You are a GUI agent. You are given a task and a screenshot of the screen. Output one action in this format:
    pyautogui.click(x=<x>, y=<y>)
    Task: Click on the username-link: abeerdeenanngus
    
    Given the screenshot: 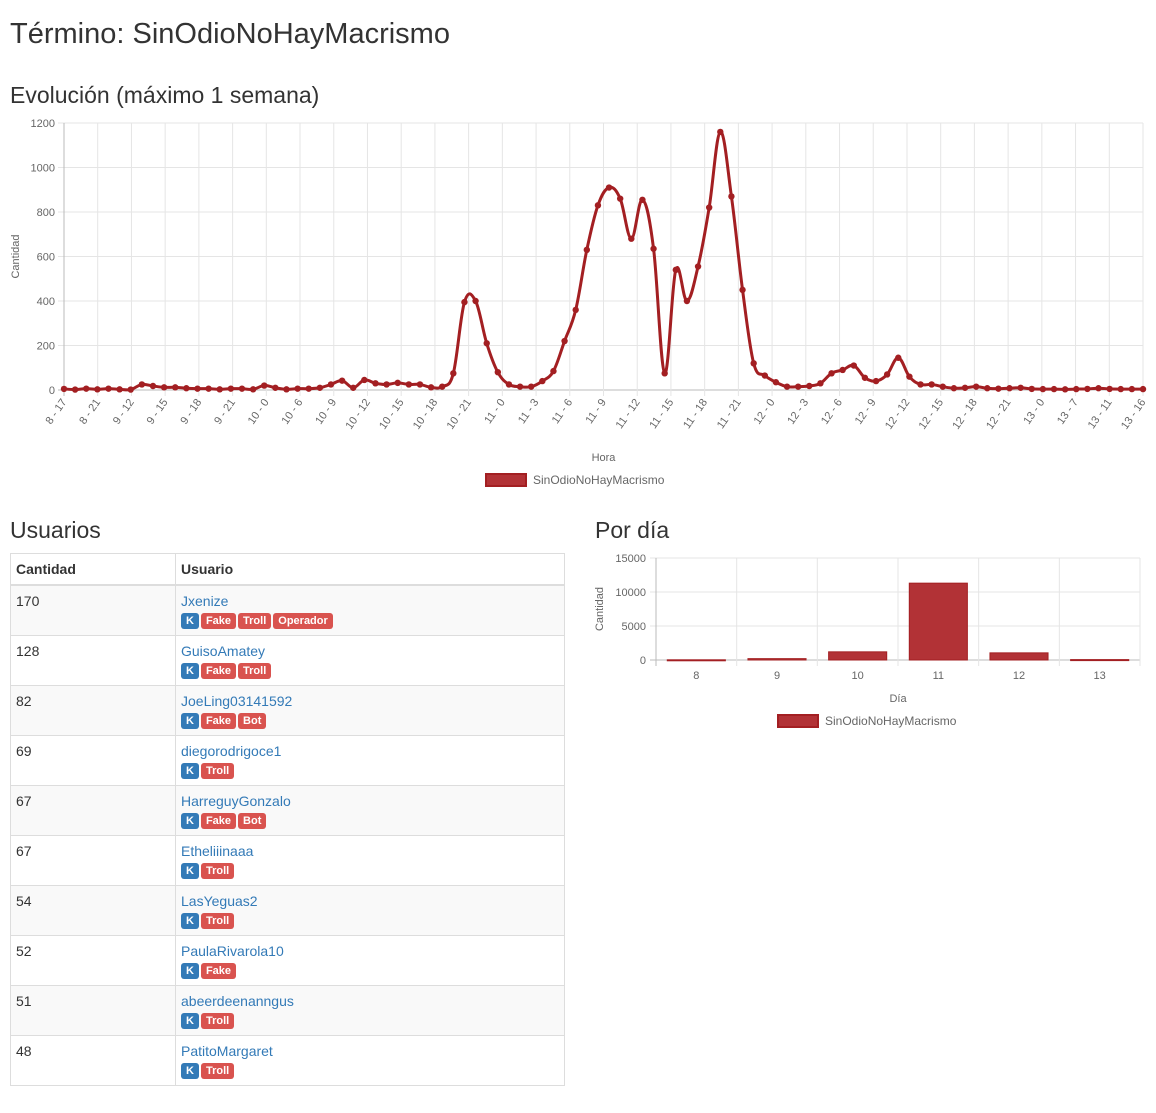 What is the action you would take?
    pyautogui.click(x=237, y=1000)
    